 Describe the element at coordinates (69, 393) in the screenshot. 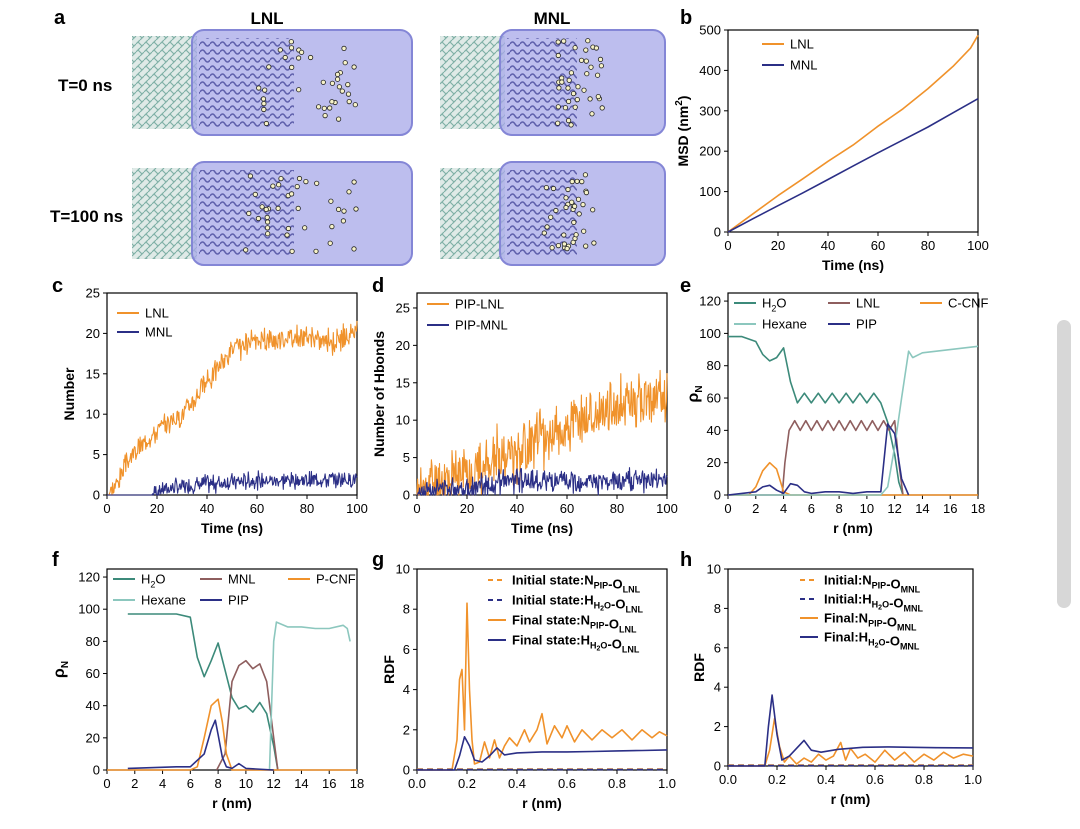

I see `y-axis-title: Number` at that location.